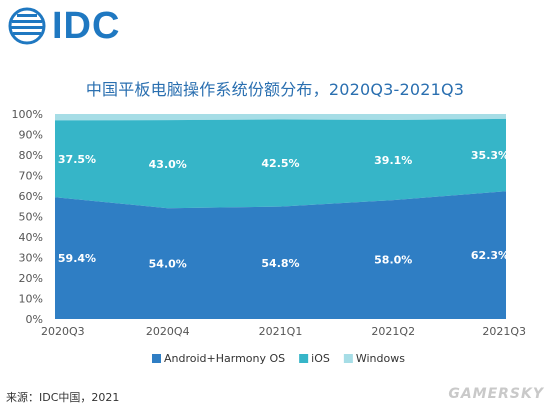 This screenshot has width=550, height=409. I want to click on x-tick-label: 2020Q4, so click(168, 331).